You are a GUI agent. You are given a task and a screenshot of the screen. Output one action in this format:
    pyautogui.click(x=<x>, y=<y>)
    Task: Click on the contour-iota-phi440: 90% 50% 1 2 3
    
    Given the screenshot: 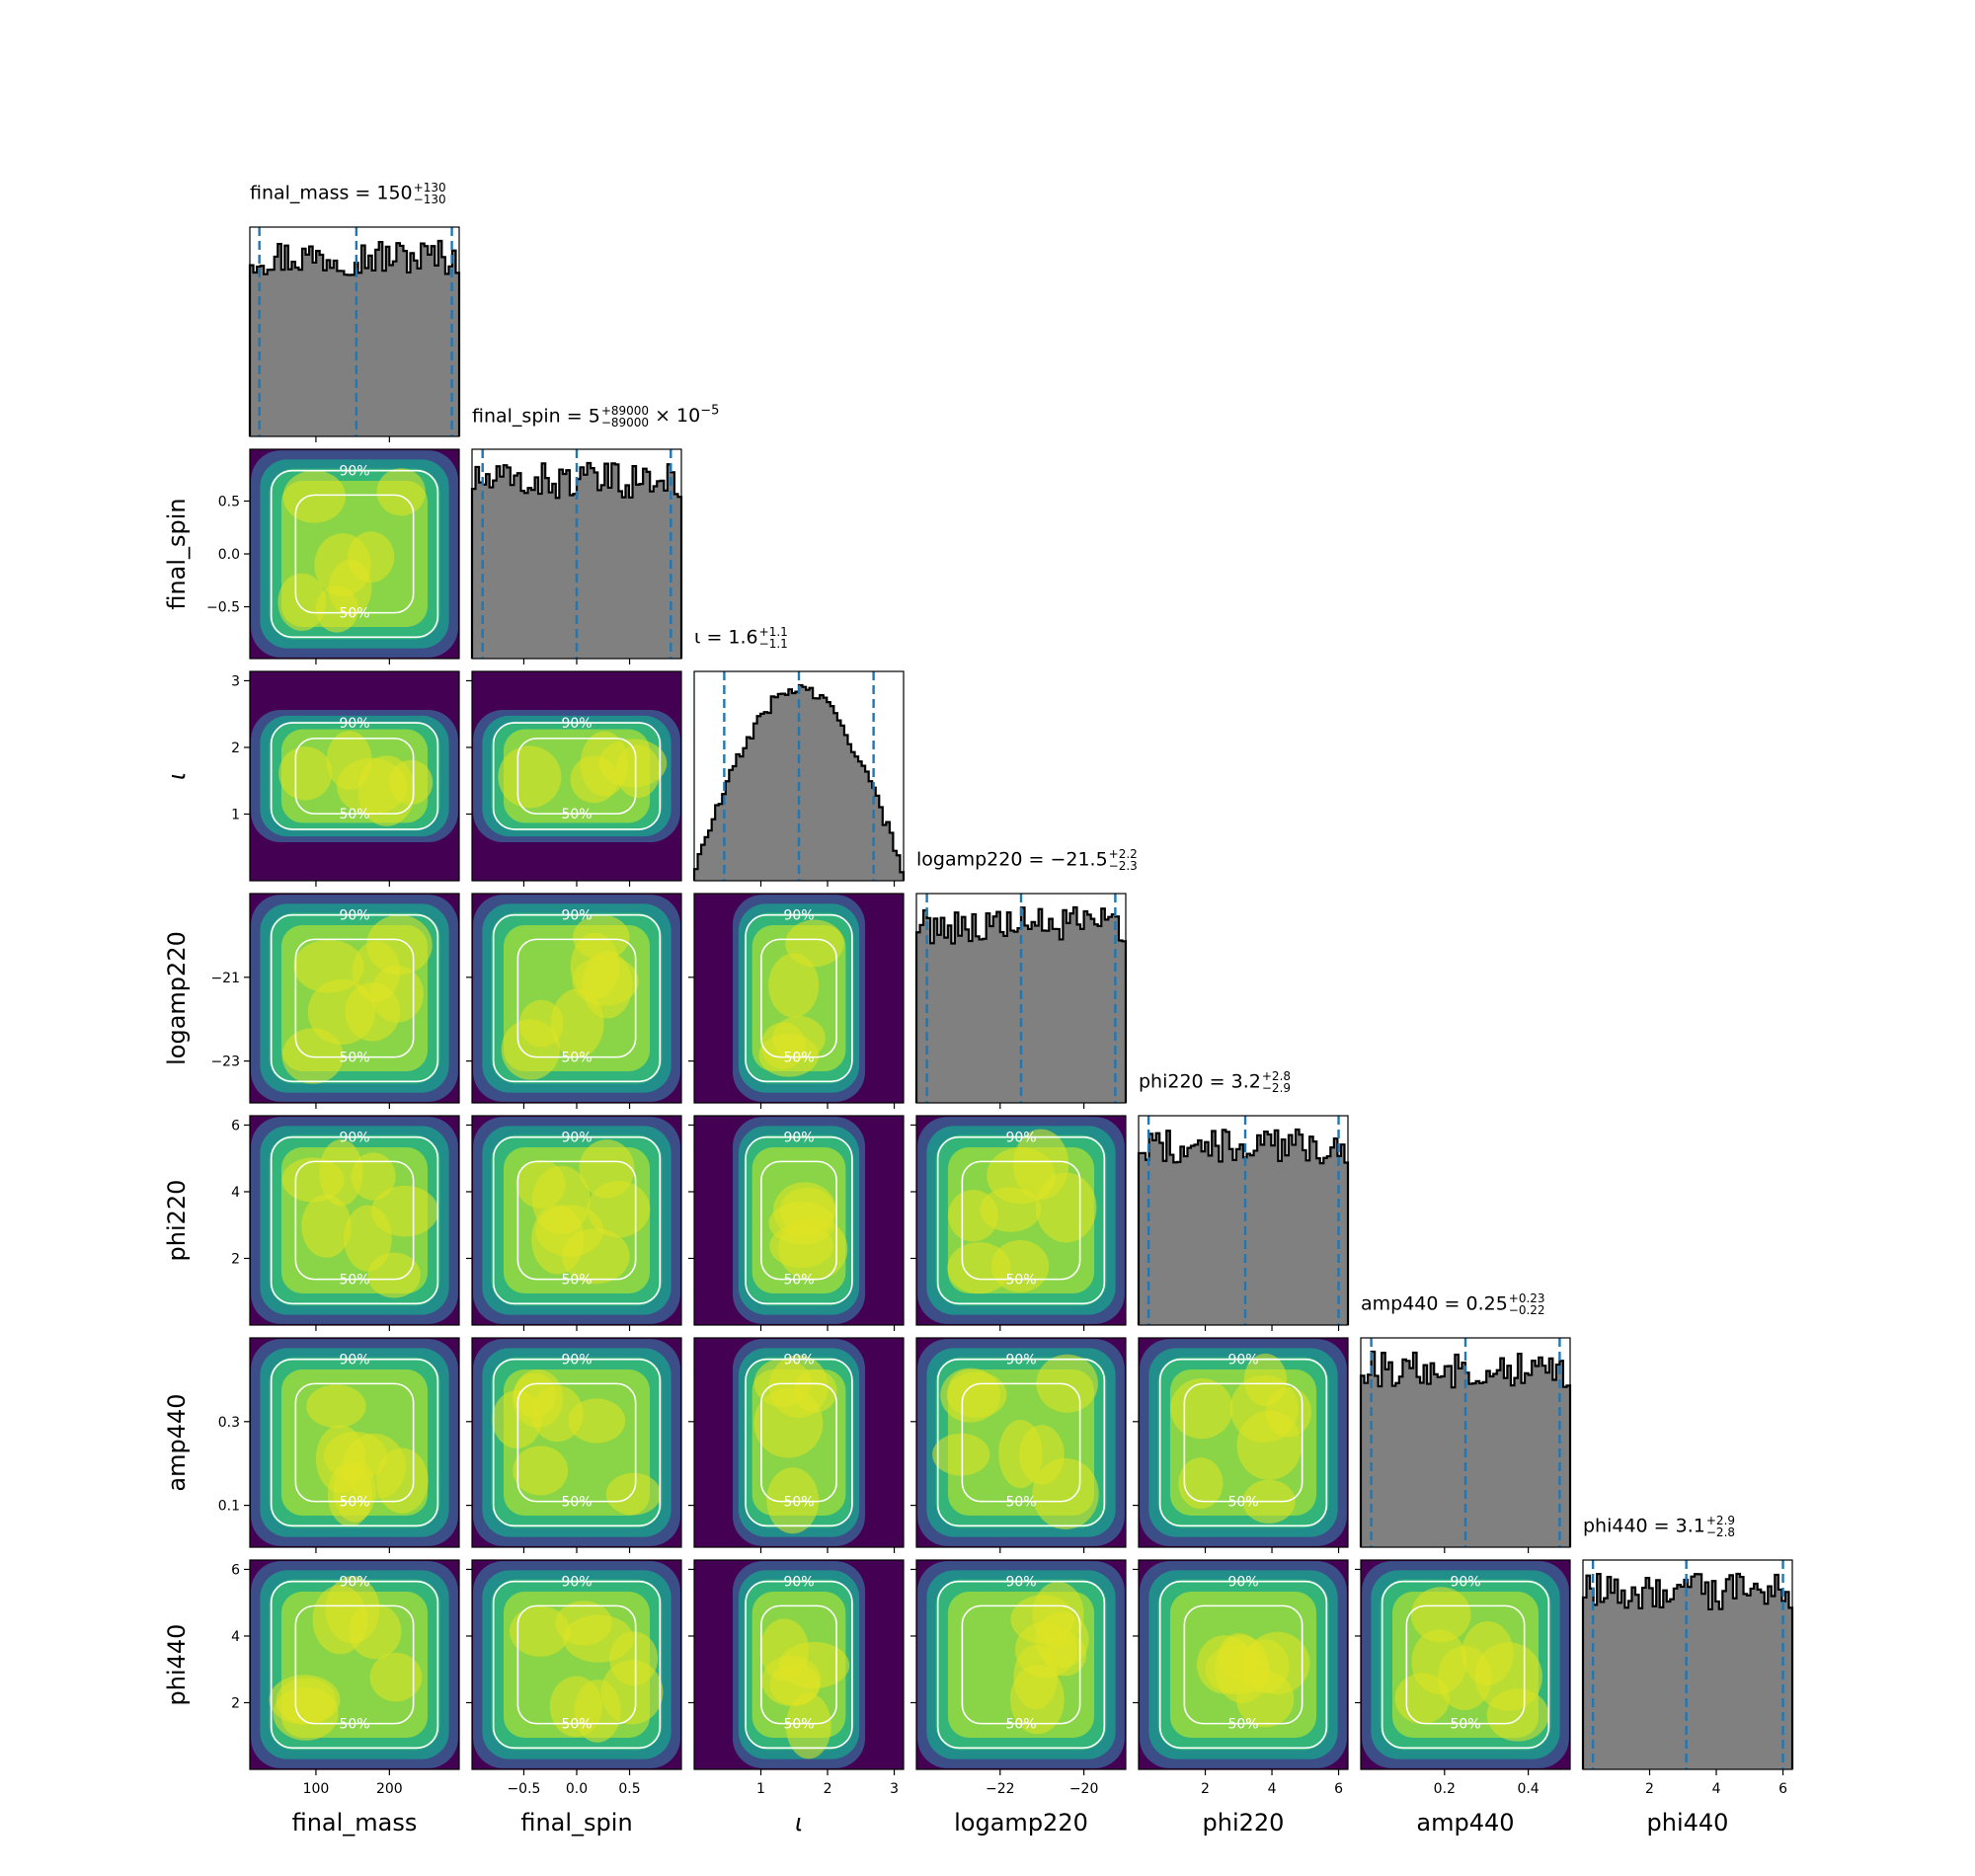 What is the action you would take?
    pyautogui.click(x=797, y=1678)
    